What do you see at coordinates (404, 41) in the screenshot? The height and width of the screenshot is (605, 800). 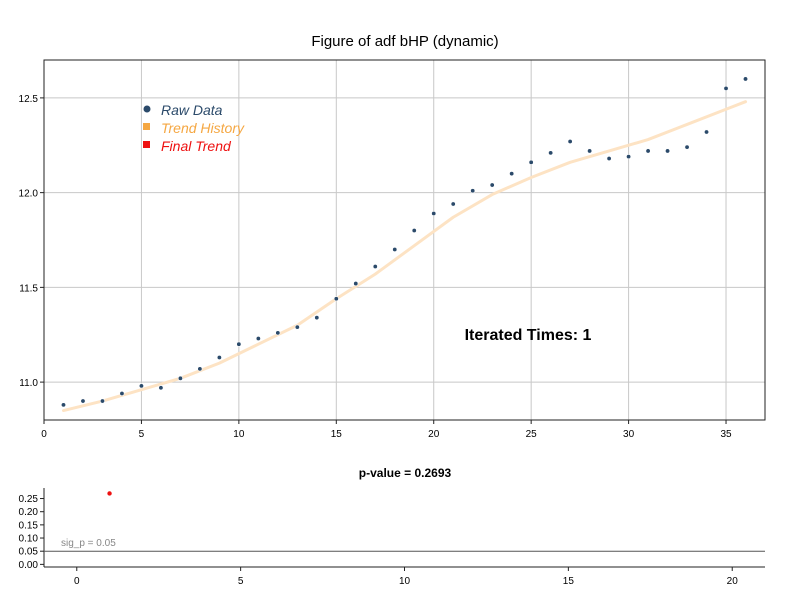 I see `main-chart-title: Figure of adf bHP (dynamic)` at bounding box center [404, 41].